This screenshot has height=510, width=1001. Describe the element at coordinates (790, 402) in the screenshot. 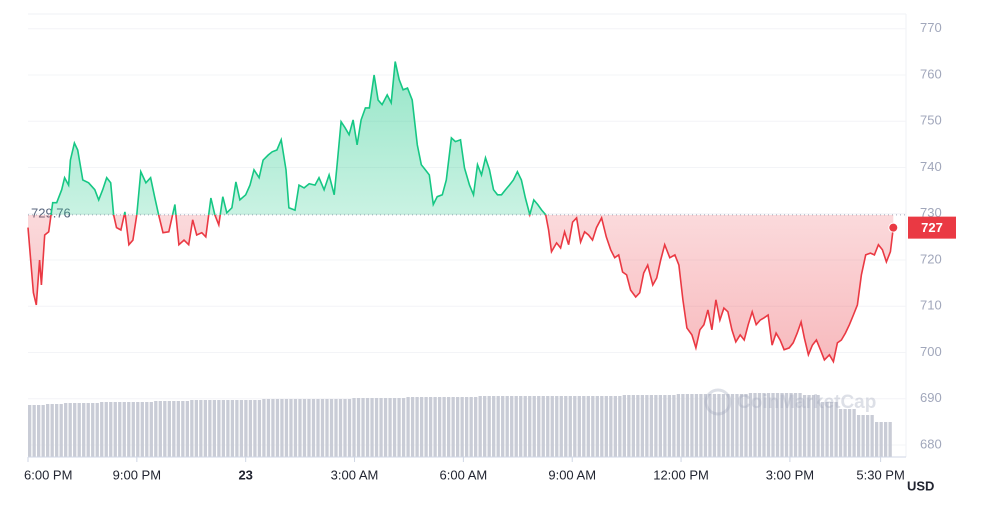

I see `watermark: CoinMarketCap` at that location.